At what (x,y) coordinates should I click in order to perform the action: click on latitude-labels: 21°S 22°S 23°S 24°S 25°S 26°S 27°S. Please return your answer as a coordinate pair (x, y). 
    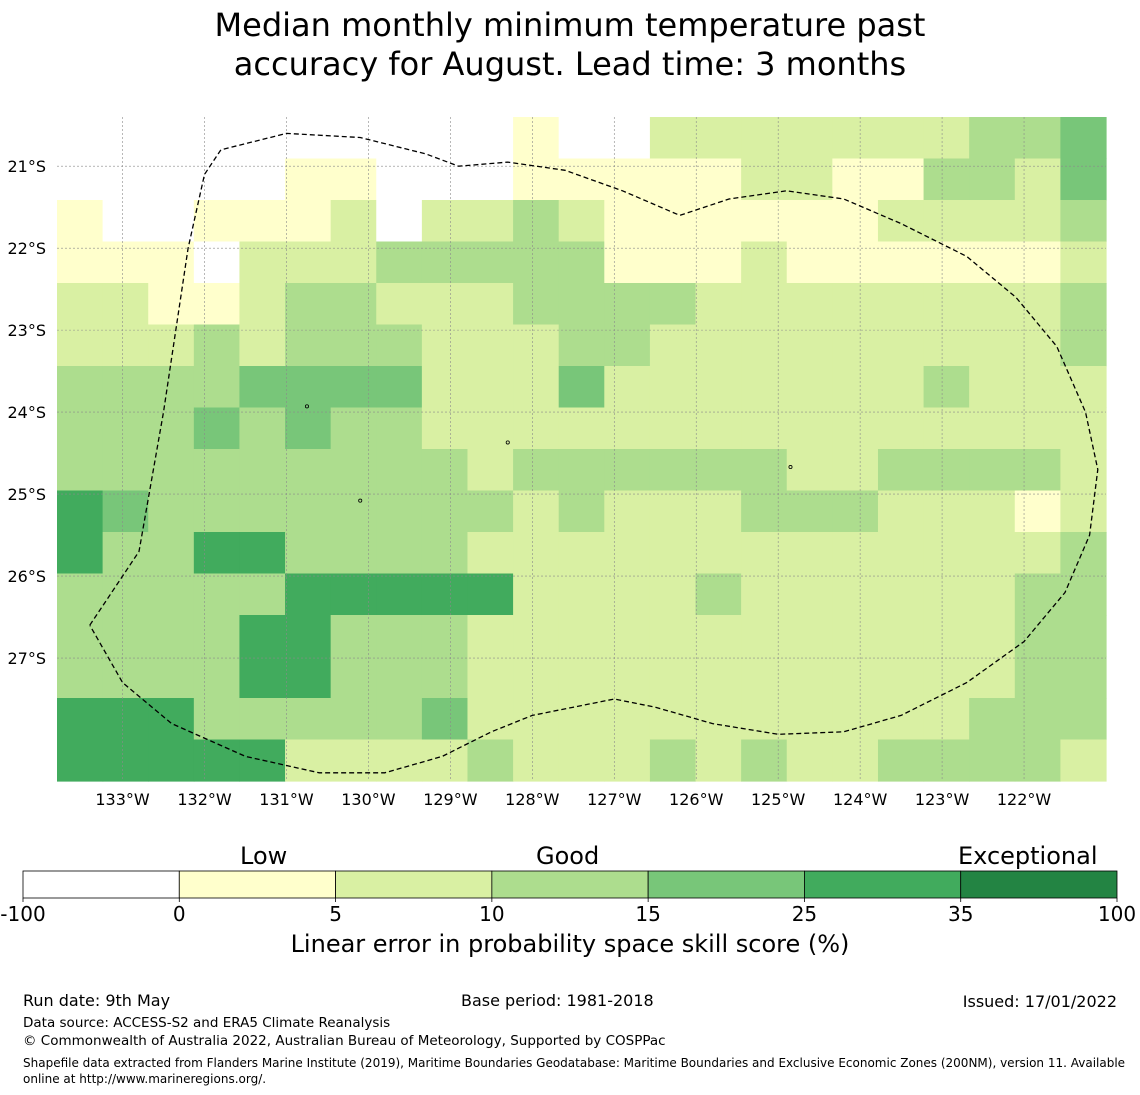
    Looking at the image, I should click on (26, 412).